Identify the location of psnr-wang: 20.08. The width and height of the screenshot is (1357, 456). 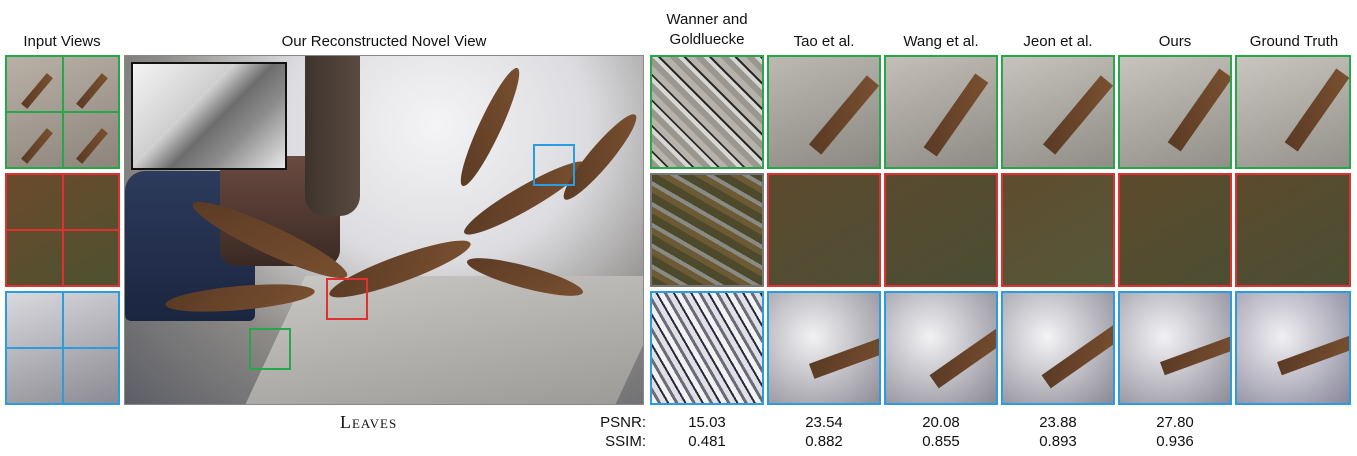
(941, 422).